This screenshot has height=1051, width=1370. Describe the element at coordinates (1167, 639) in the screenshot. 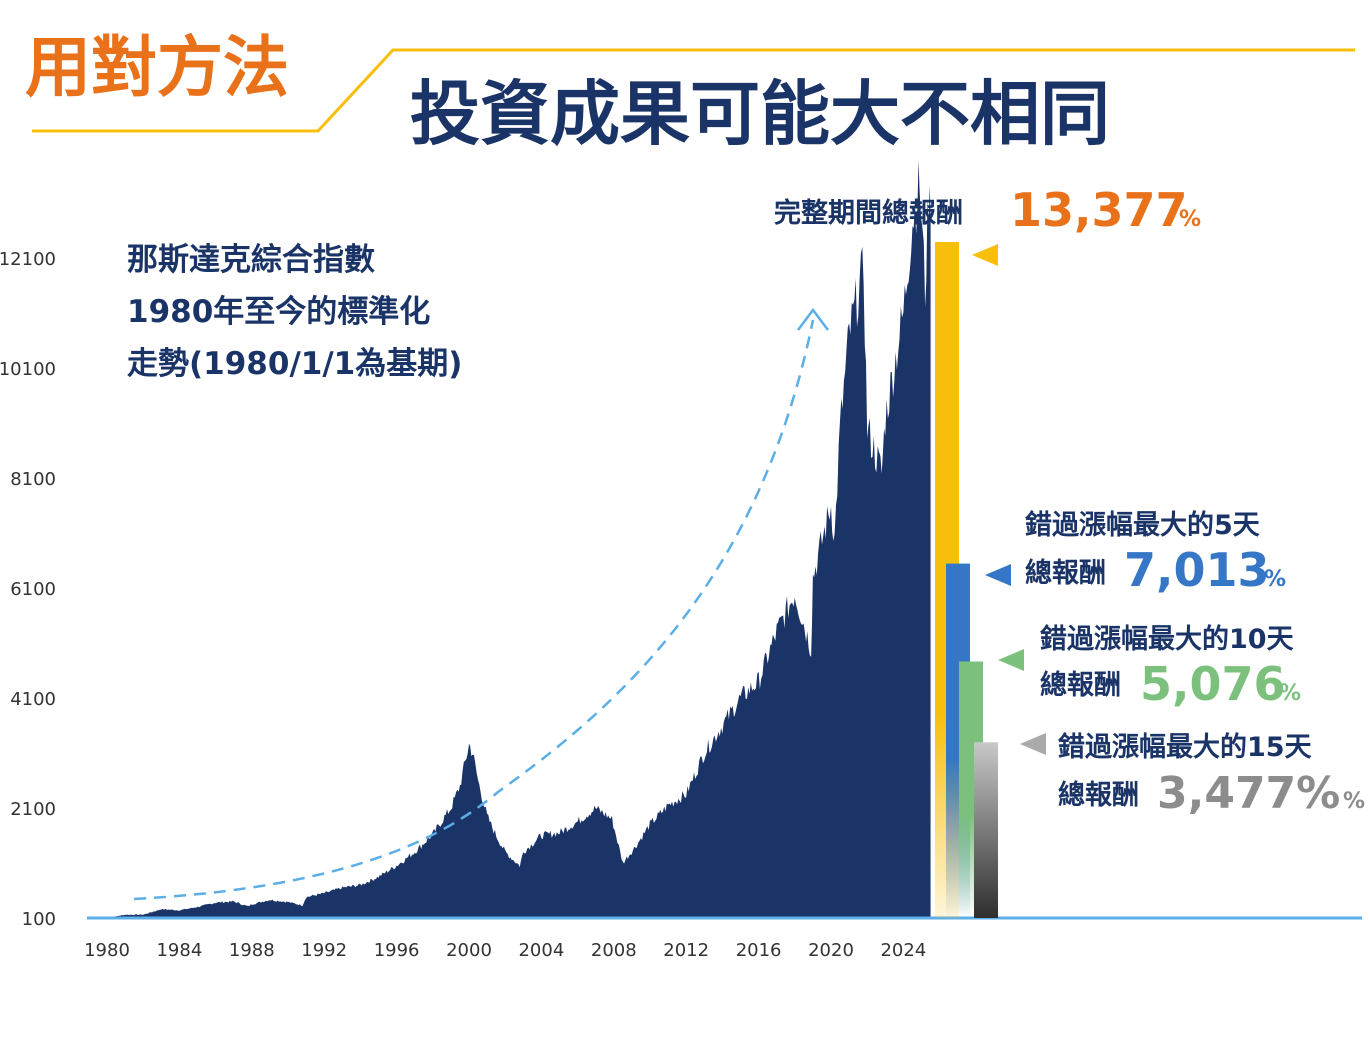

I see `label-miss-10-line1: 錯過漲幅最大的10天` at that location.